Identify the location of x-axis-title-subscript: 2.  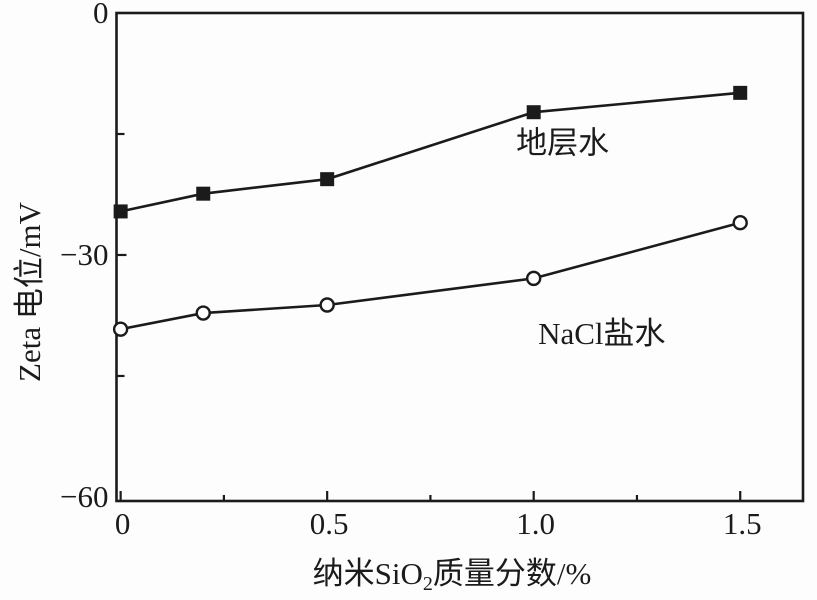
(428, 584).